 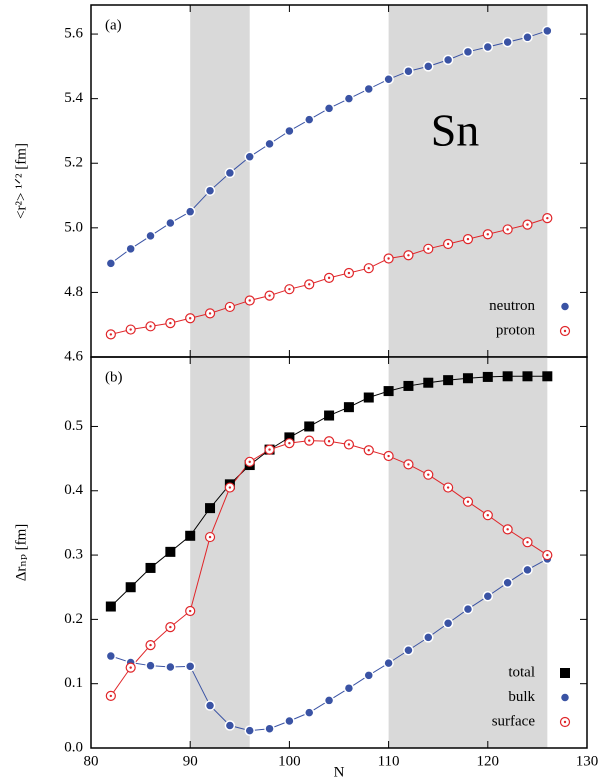 I want to click on legend-label: bulk, so click(x=521, y=697).